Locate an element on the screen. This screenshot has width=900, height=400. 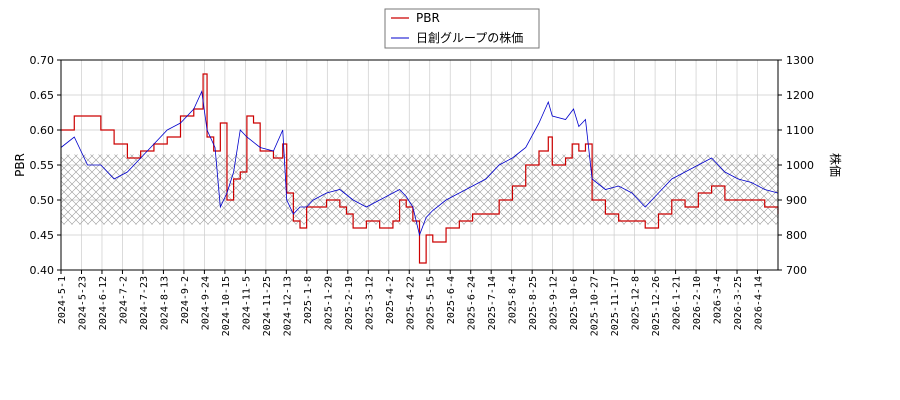
y-right-tick-label: 800 is located at coordinates (796, 235).